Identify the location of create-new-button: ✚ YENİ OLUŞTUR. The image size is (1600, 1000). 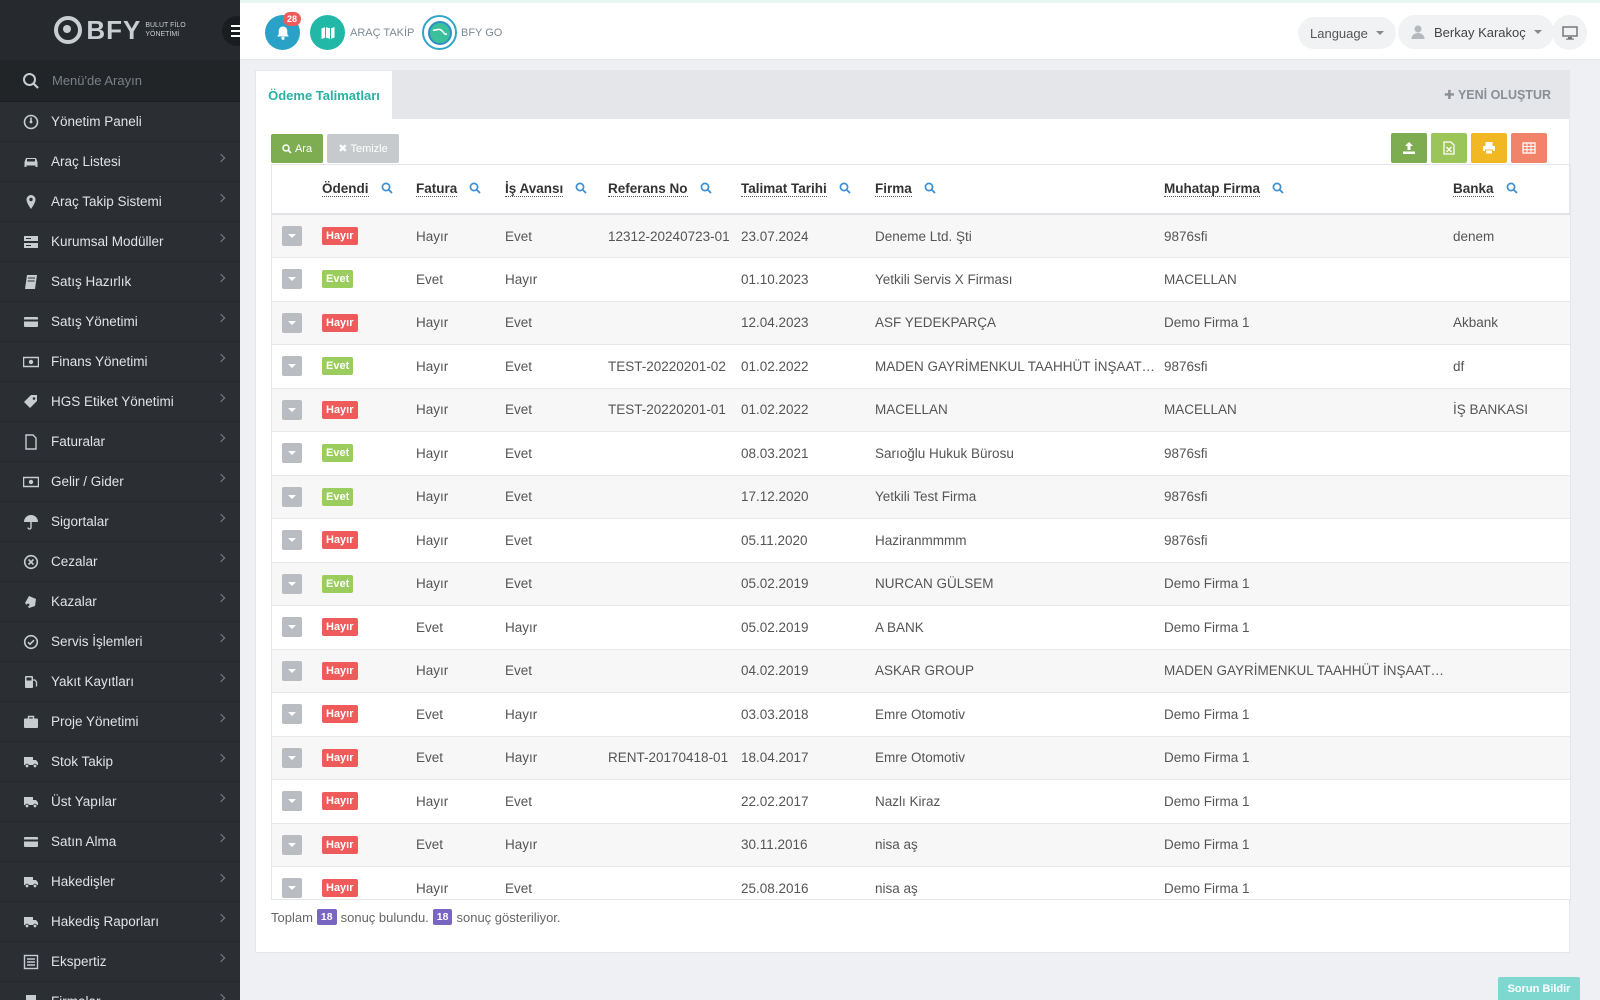
(1497, 94).